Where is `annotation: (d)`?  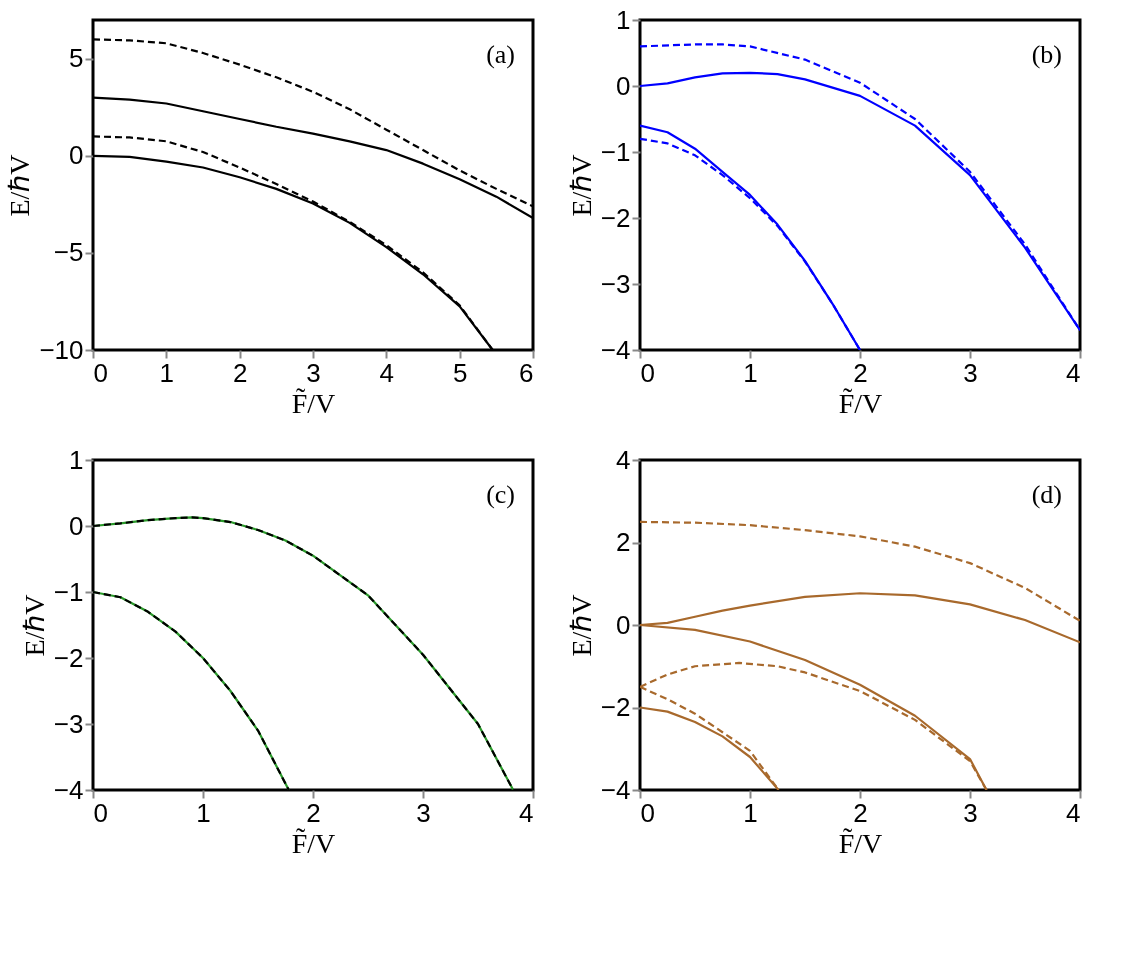 annotation: (d) is located at coordinates (1046, 494).